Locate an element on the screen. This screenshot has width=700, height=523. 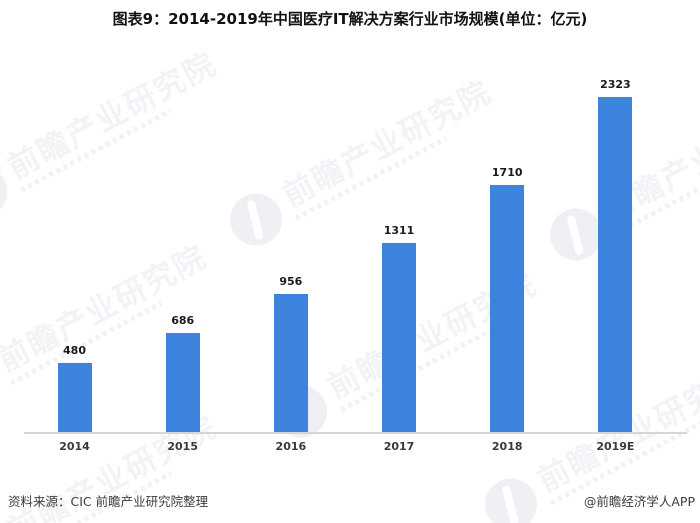
x-axis-label: 2017 is located at coordinates (399, 446).